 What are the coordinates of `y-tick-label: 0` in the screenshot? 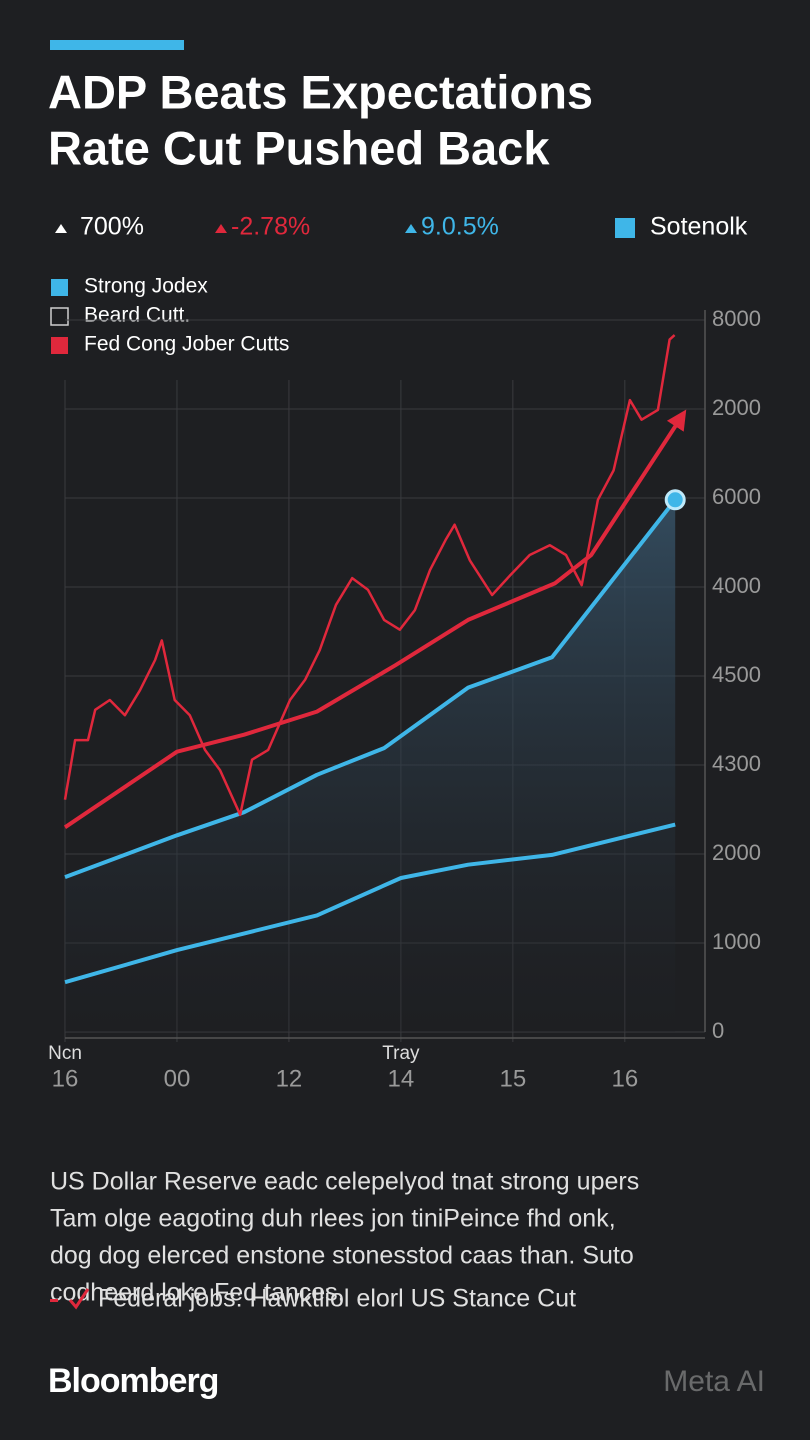 It's located at (718, 1030).